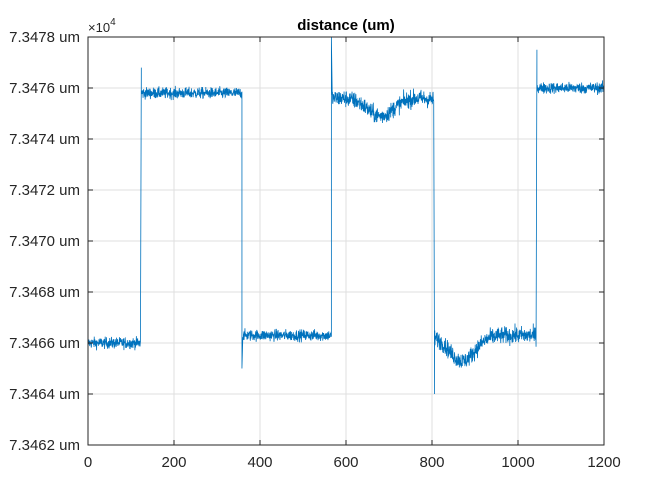 This screenshot has height=500, width=669. Describe the element at coordinates (44, 88) in the screenshot. I see `y-tick-label: 7.3476 um` at that location.